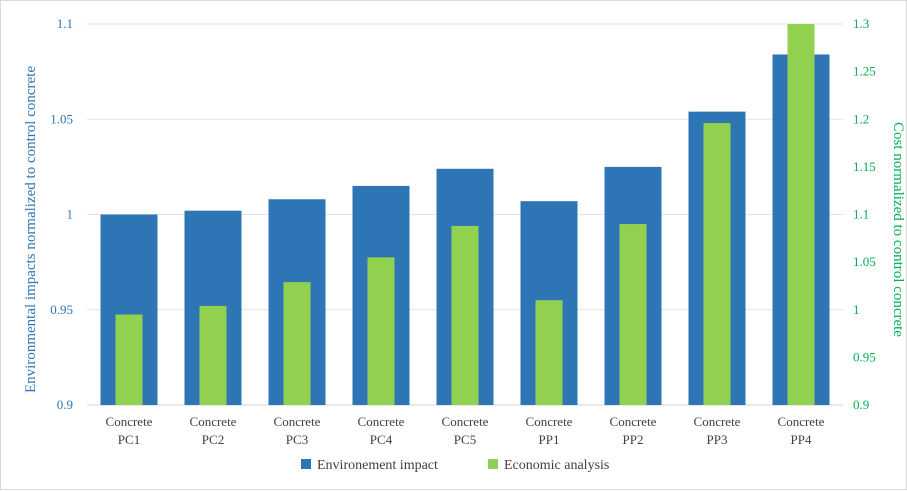  Describe the element at coordinates (61, 118) in the screenshot. I see `left-tick-label: 1.05` at that location.